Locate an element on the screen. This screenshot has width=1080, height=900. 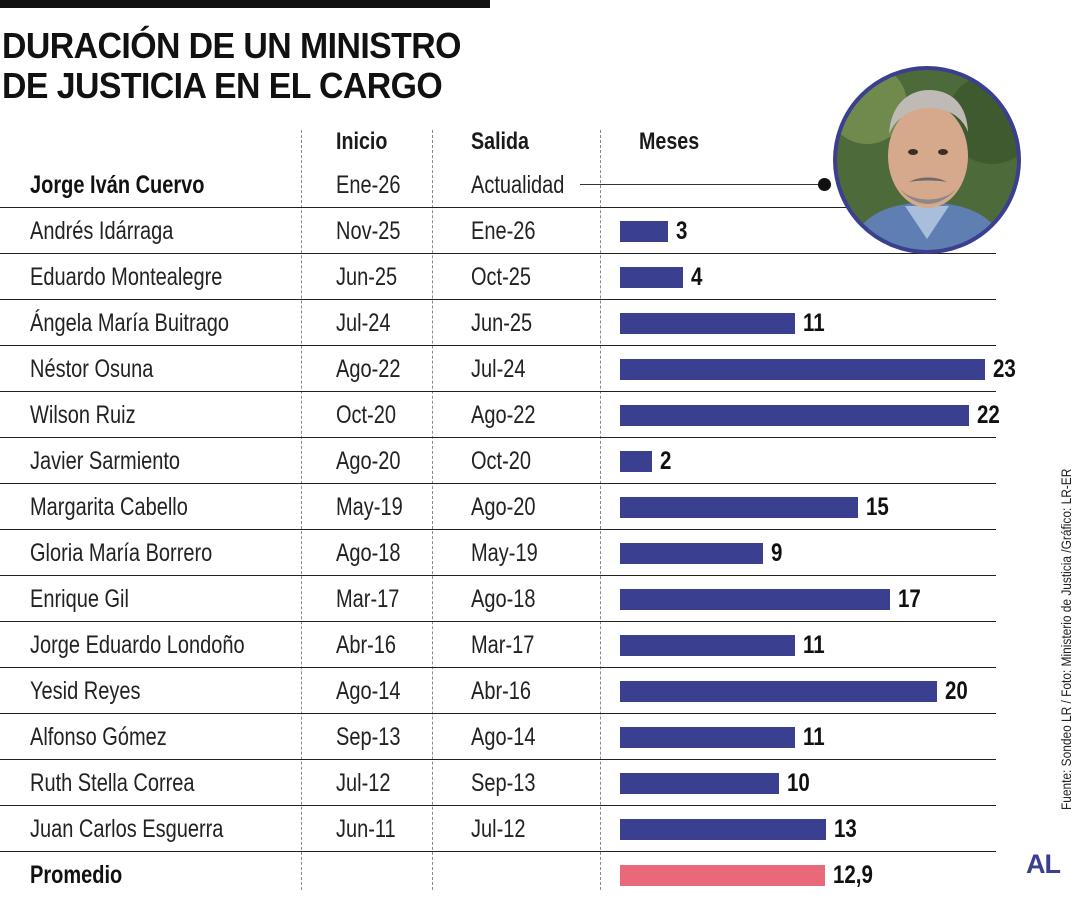
minister-row: Alfonso Gómez Sep-13 Ago-14 11 is located at coordinates (500, 737).